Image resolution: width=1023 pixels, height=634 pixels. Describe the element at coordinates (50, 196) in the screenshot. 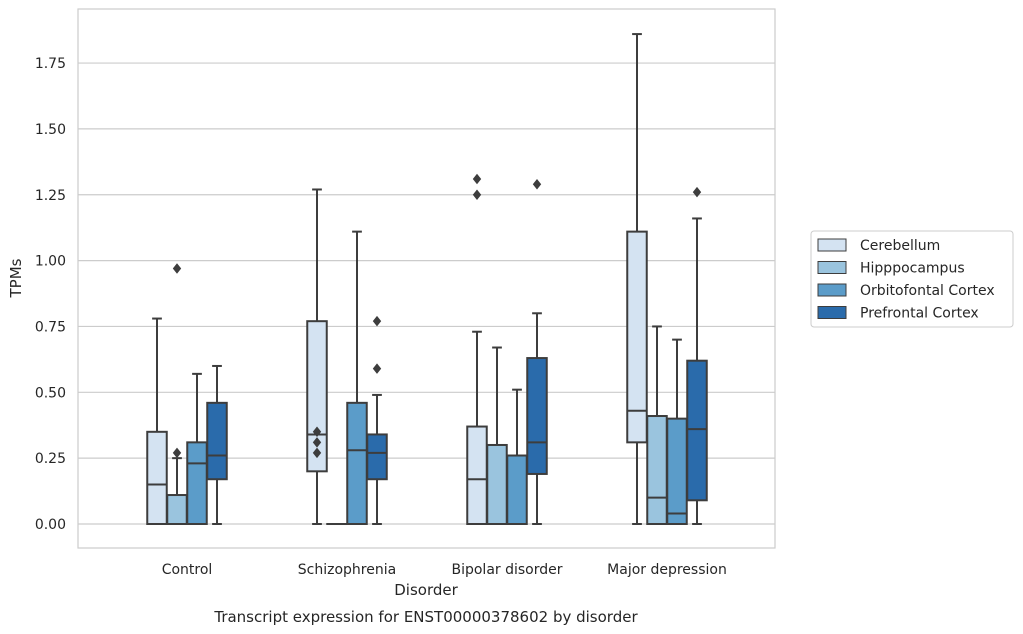

I see `y-tick-label: 1.25` at that location.